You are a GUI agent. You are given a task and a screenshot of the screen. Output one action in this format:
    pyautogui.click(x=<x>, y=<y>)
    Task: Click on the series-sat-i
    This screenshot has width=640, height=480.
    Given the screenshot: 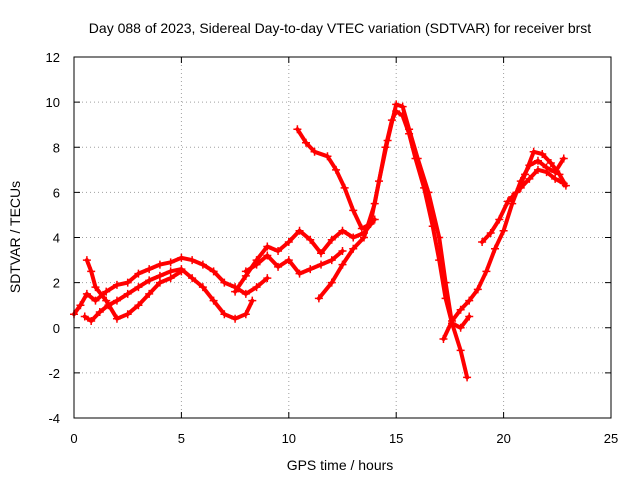 What is the action you would take?
    pyautogui.click(x=524, y=197)
    